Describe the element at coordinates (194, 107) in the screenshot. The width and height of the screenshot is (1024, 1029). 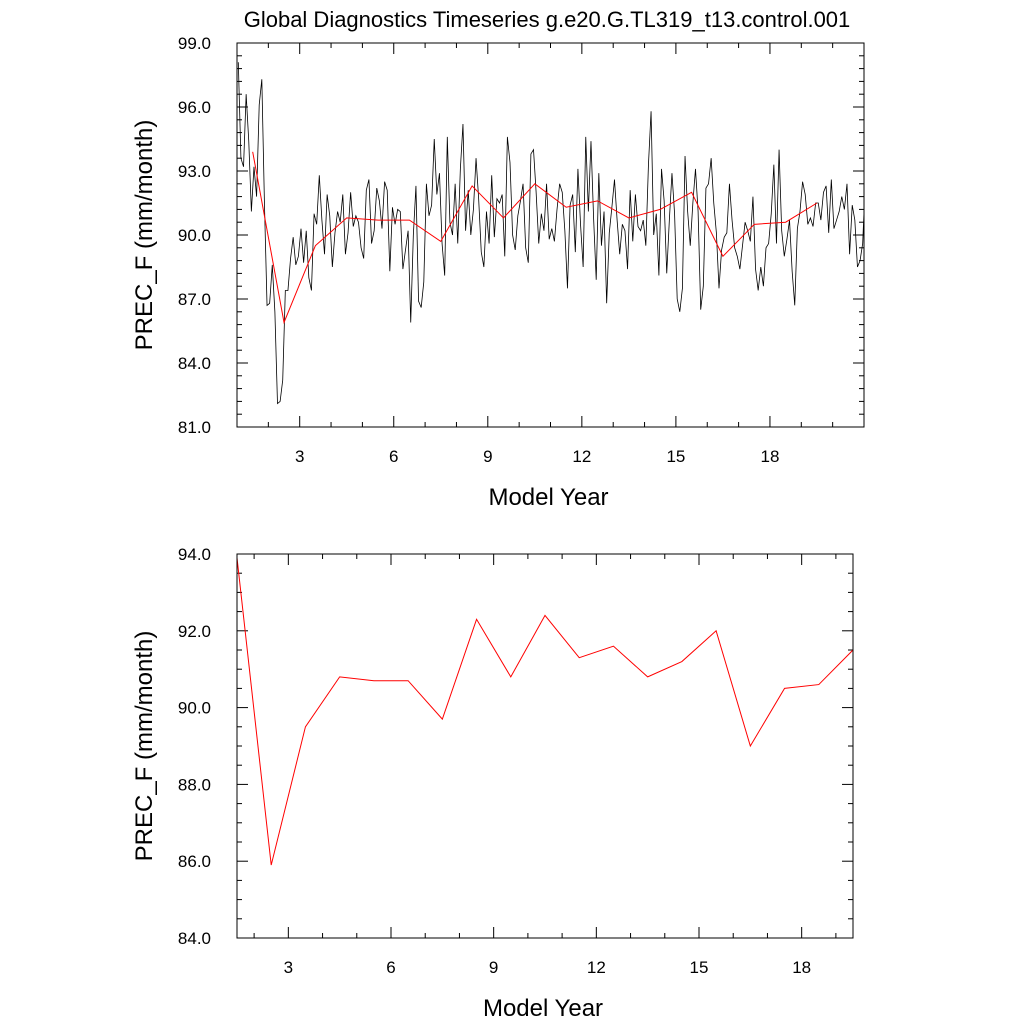
I see `p0-y-tick-label: 96.0` at that location.